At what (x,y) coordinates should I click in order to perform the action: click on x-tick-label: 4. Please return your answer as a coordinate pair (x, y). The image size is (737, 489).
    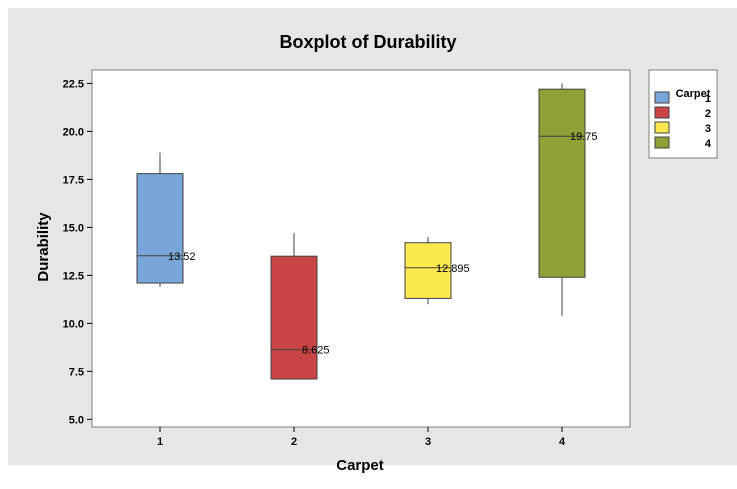
    Looking at the image, I should click on (562, 442).